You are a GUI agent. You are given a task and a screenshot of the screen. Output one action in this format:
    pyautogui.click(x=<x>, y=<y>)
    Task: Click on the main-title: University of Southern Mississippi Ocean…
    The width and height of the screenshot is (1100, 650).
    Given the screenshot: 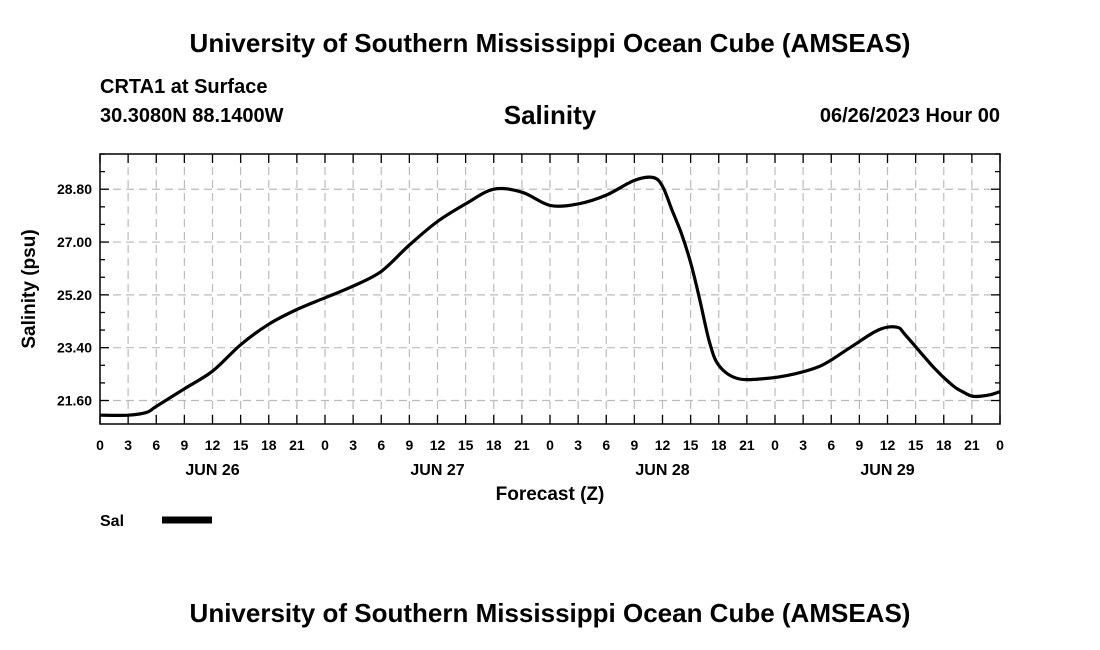 What is the action you would take?
    pyautogui.click(x=550, y=43)
    